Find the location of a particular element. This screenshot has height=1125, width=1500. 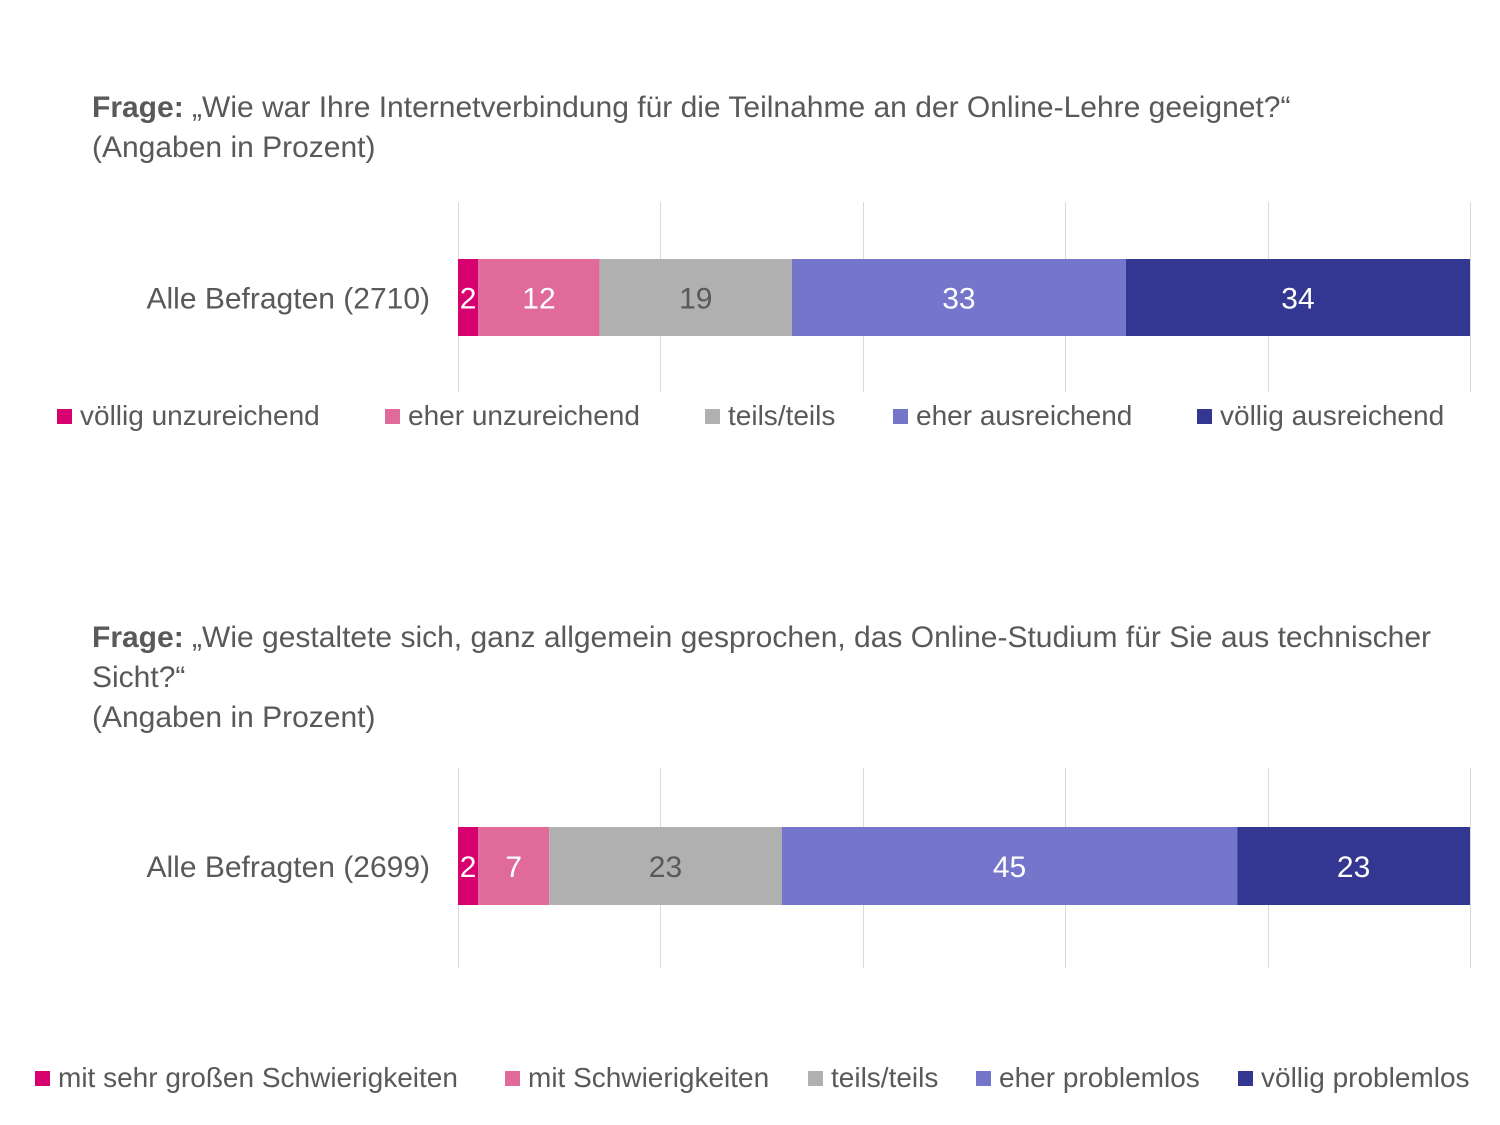

legend-label: völlig ausreichend is located at coordinates (1332, 415).